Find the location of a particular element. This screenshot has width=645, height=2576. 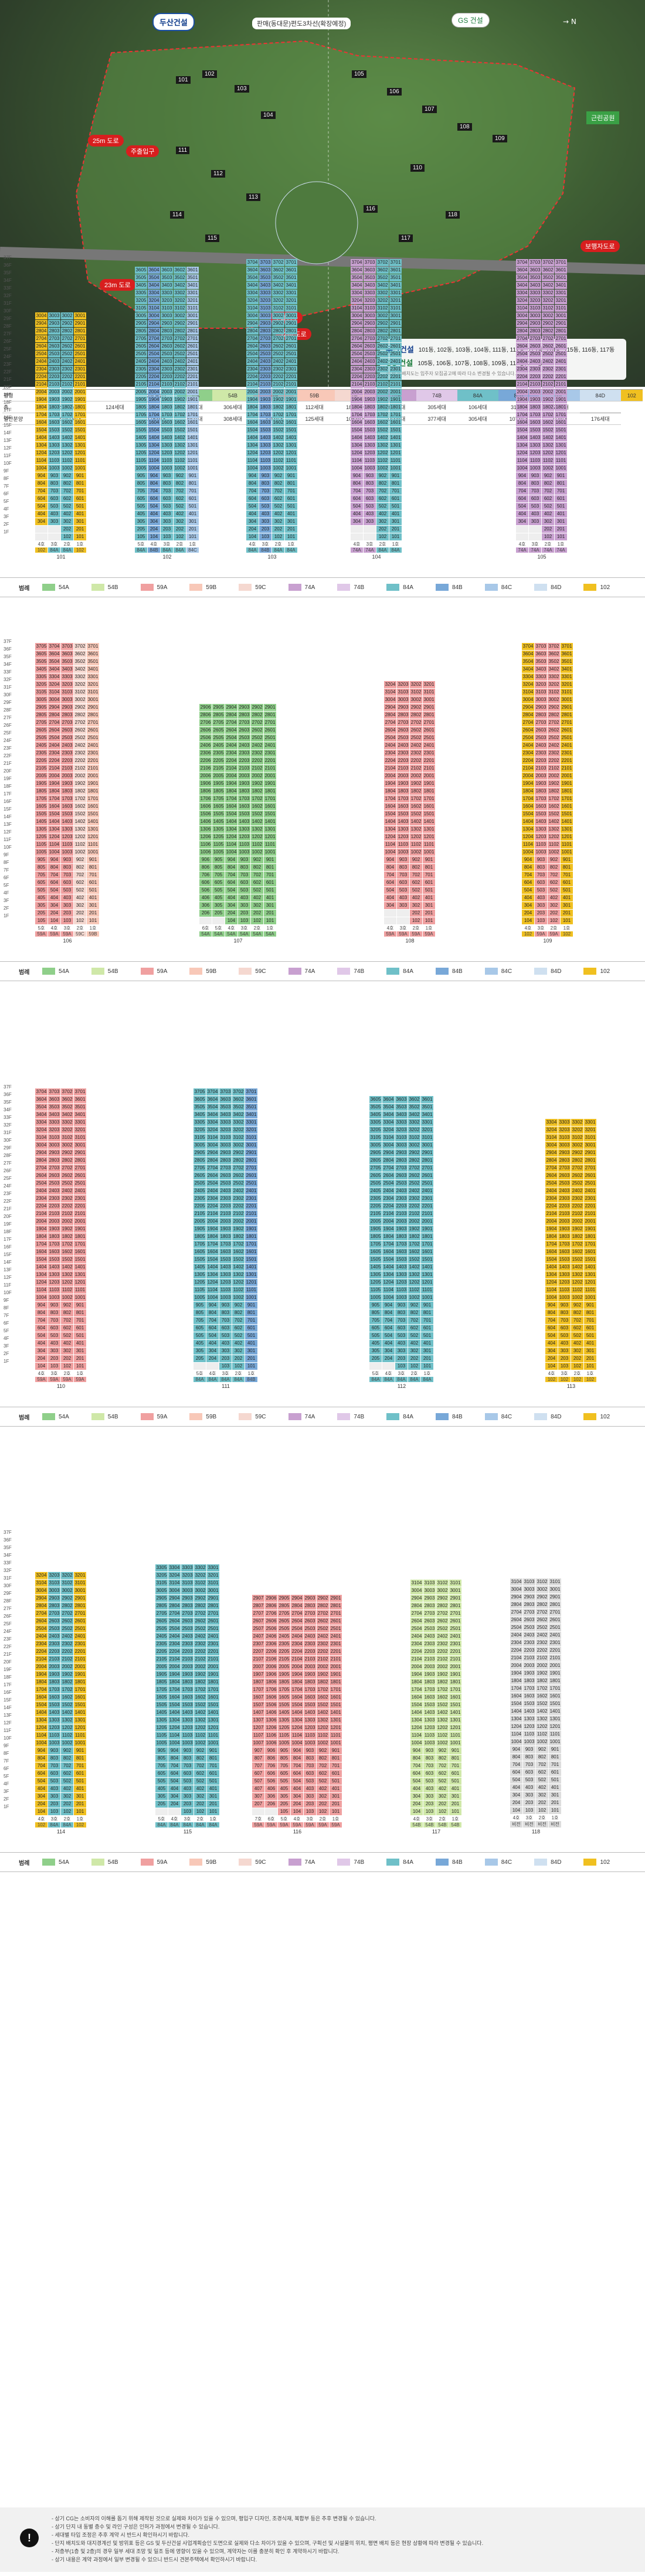

unit-cell: 2501 is located at coordinates (590, 1183).